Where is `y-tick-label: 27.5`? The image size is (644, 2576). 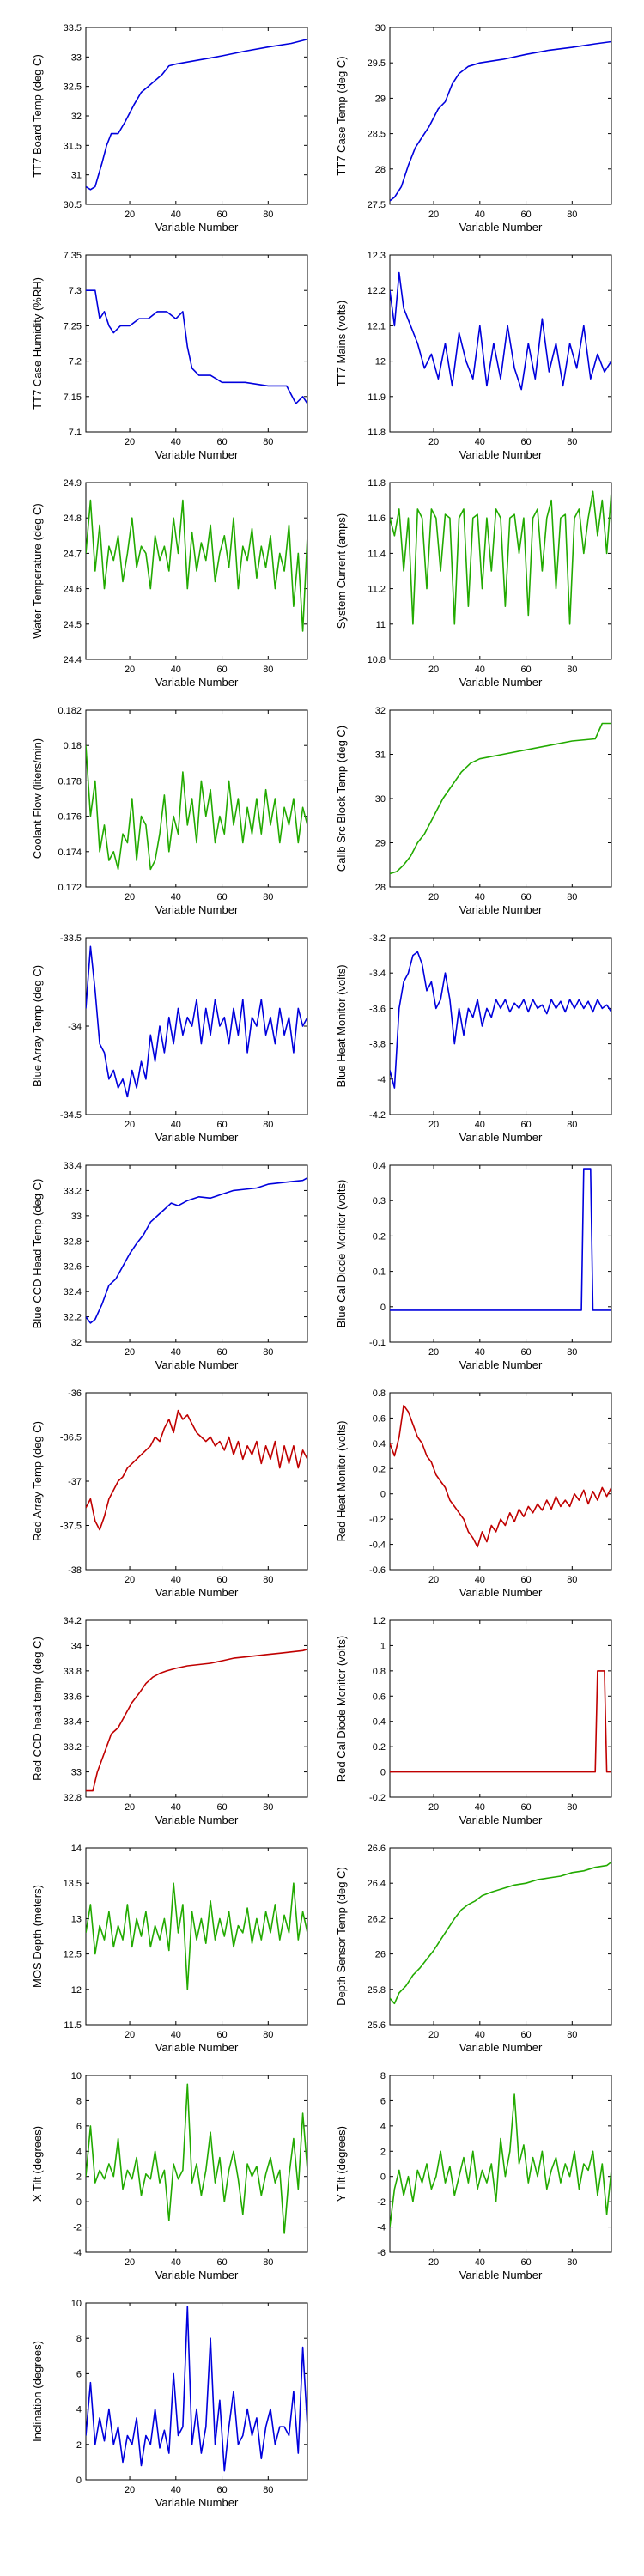
y-tick-label: 27.5 is located at coordinates (377, 205).